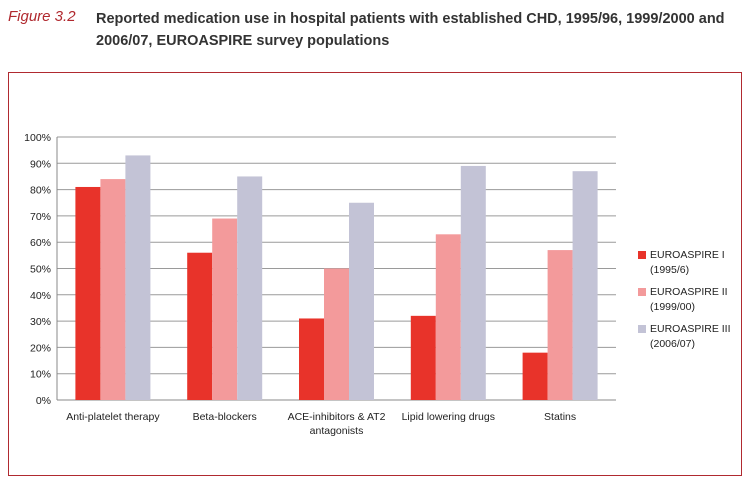  Describe the element at coordinates (40, 296) in the screenshot. I see `y-tick-label: 40%` at that location.